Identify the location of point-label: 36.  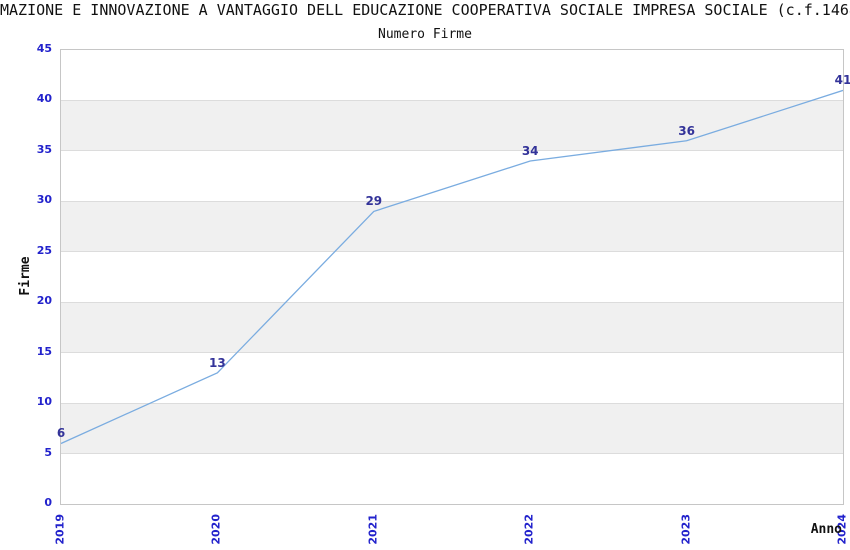
(686, 130).